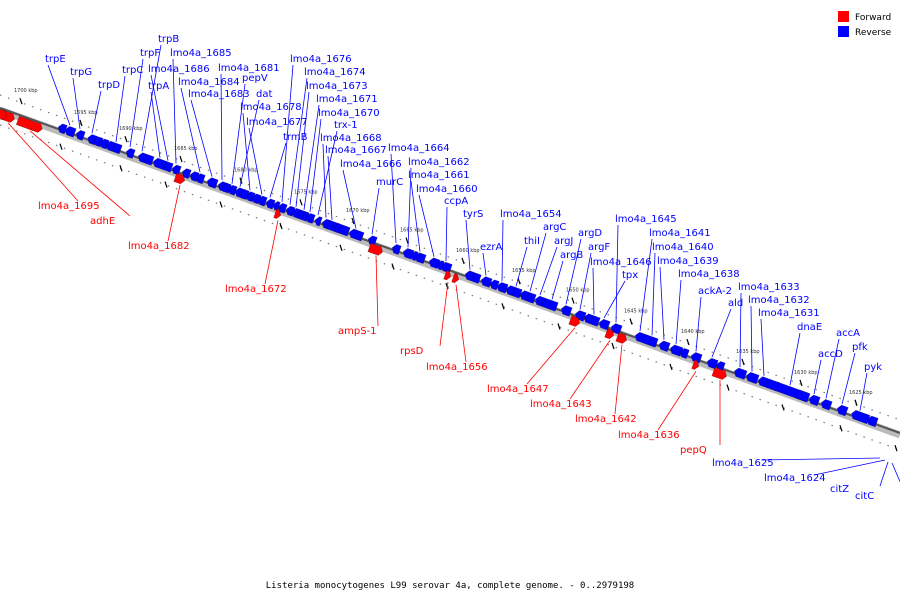  I want to click on gene-label: ampS-1, so click(357, 331).